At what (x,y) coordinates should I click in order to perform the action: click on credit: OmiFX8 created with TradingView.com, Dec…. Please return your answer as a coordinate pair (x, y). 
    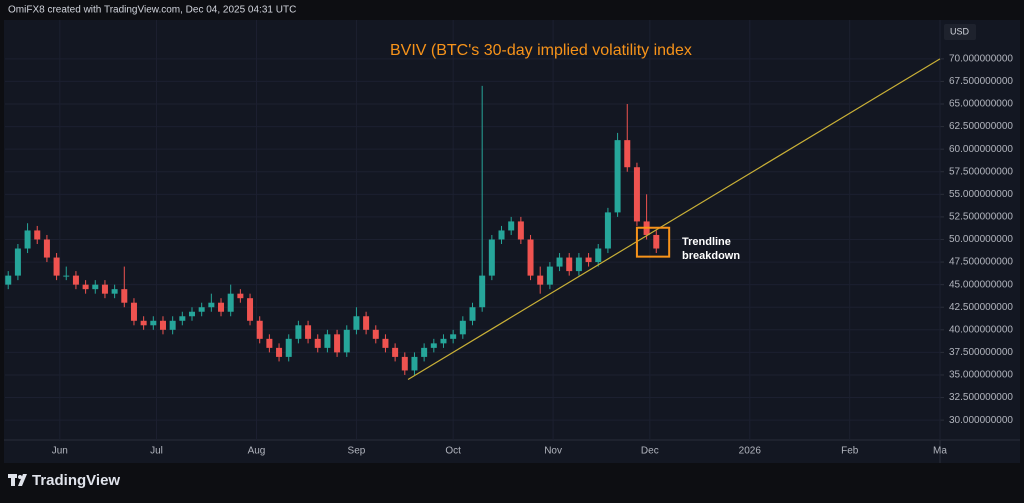
    Looking at the image, I should click on (152, 10).